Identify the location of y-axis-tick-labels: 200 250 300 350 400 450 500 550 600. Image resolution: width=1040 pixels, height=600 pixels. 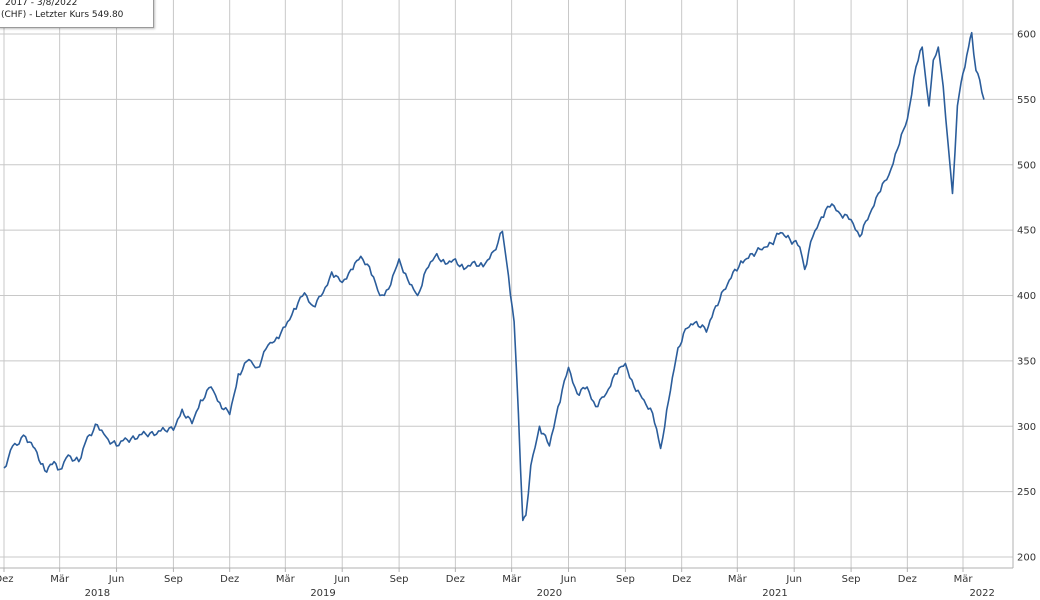
(1026, 297).